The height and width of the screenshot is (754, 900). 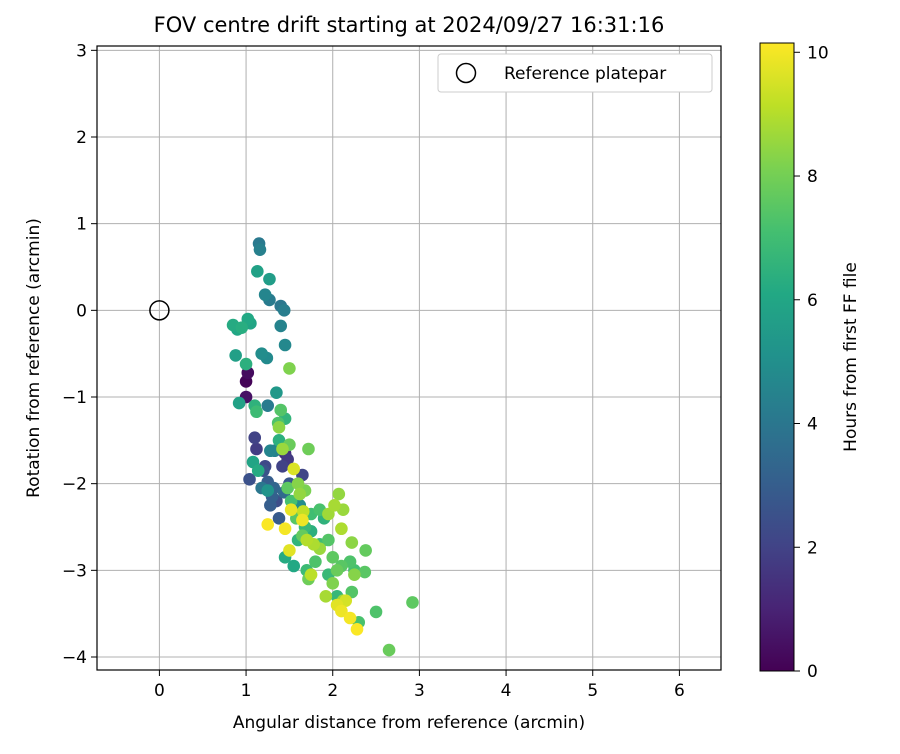 What do you see at coordinates (812, 177) in the screenshot?
I see `colorbar-tick-label: 8` at bounding box center [812, 177].